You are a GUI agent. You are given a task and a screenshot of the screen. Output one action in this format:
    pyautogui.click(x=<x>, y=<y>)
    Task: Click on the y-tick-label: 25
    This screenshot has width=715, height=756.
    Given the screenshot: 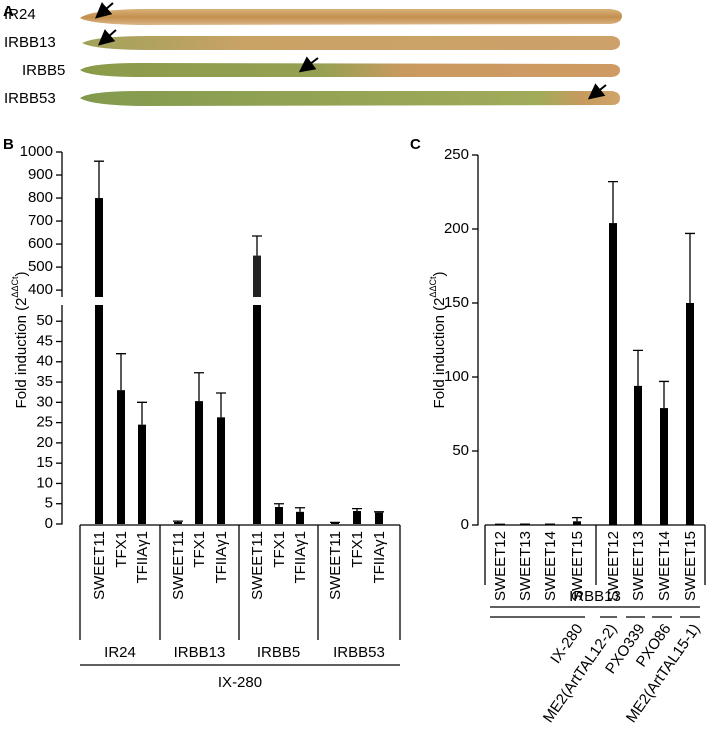 What is the action you would take?
    pyautogui.click(x=44, y=422)
    